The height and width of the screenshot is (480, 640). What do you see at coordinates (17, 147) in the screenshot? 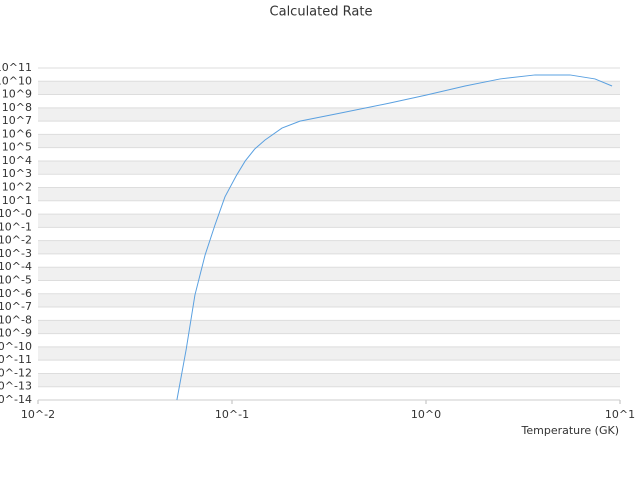
I see `y-tick-label: 10^5` at bounding box center [17, 147].